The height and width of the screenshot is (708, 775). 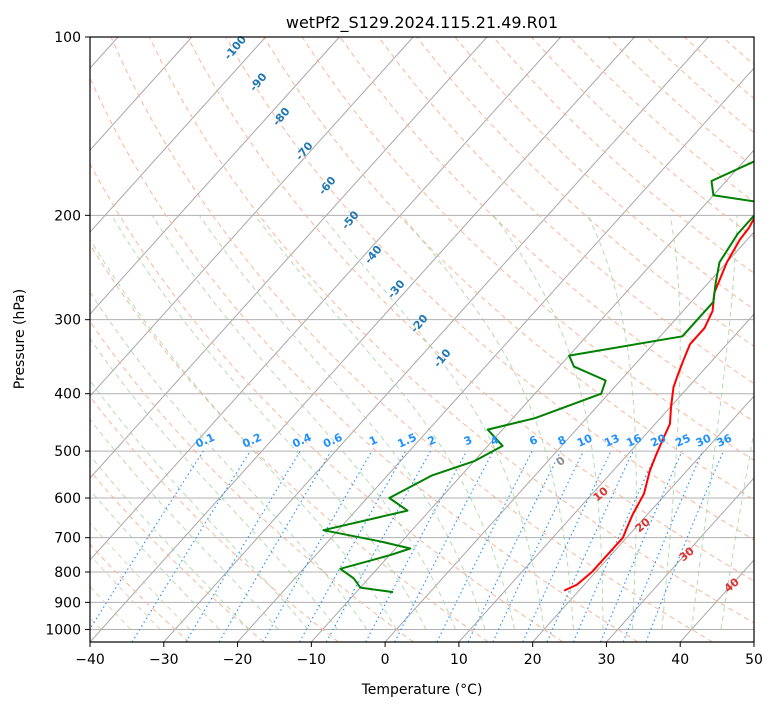 I want to click on dry-adiabat-label: -70, so click(x=304, y=151).